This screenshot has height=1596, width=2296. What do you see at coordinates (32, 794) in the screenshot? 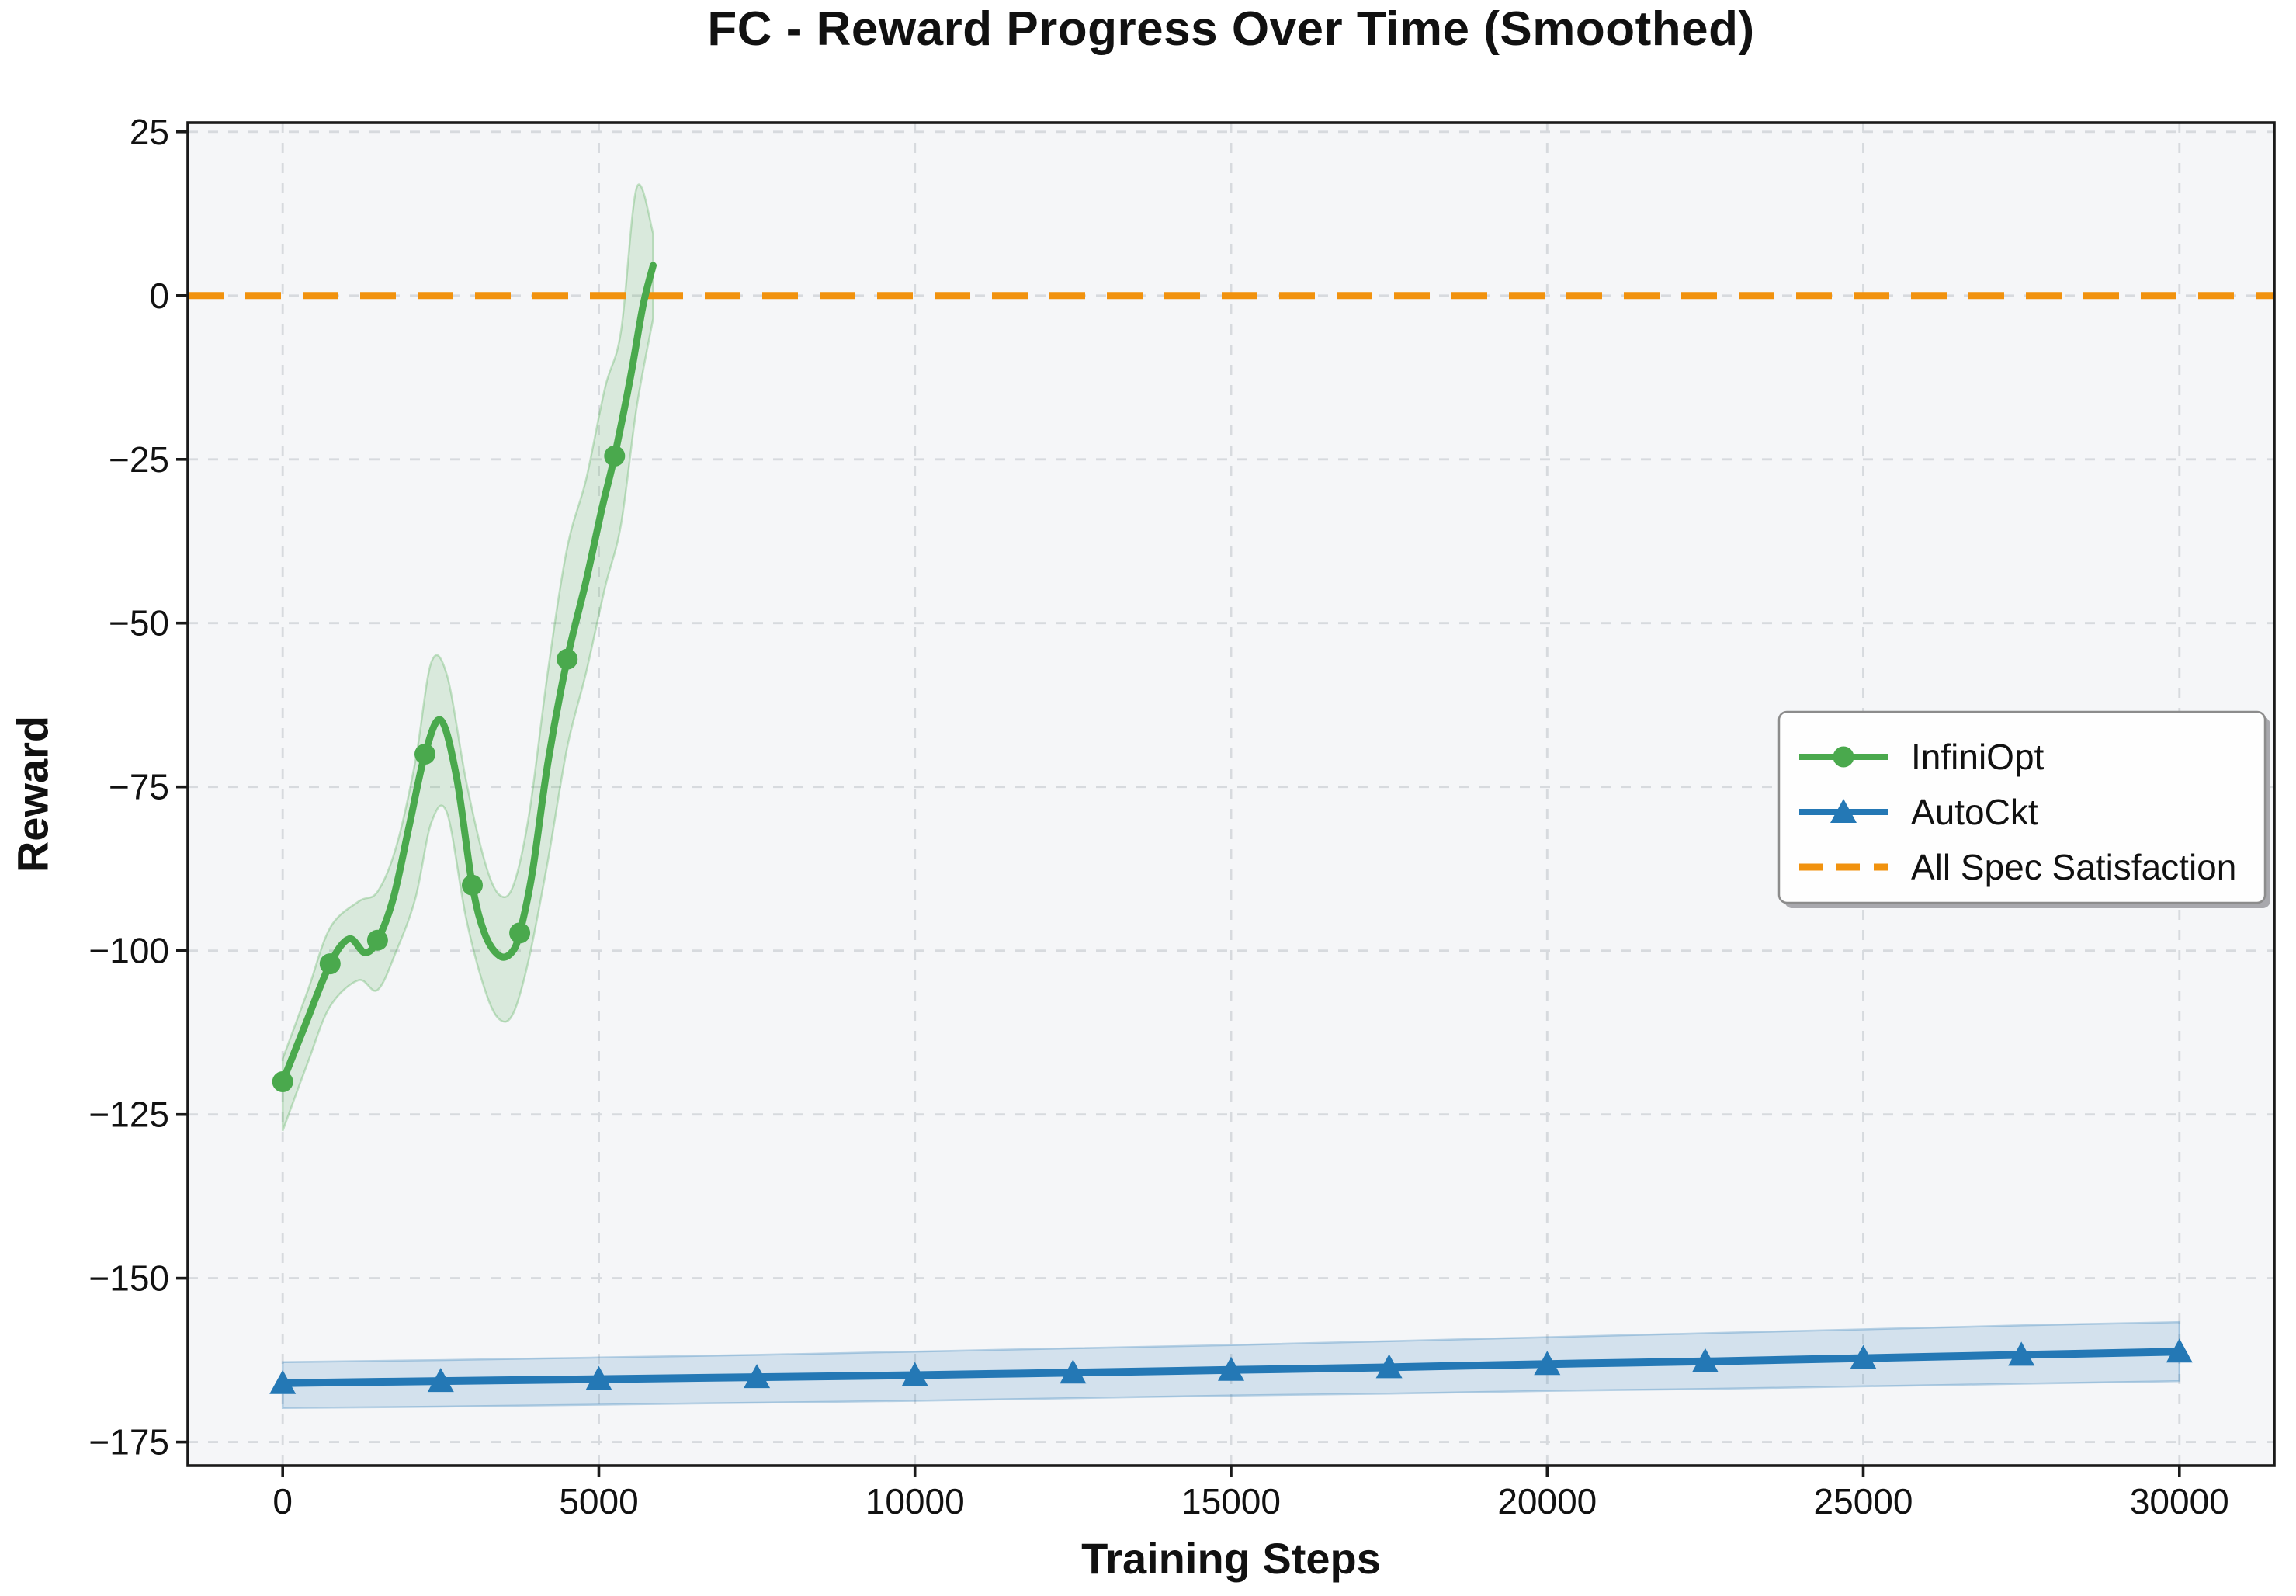
I see `y-axis-label: Reward` at bounding box center [32, 794].